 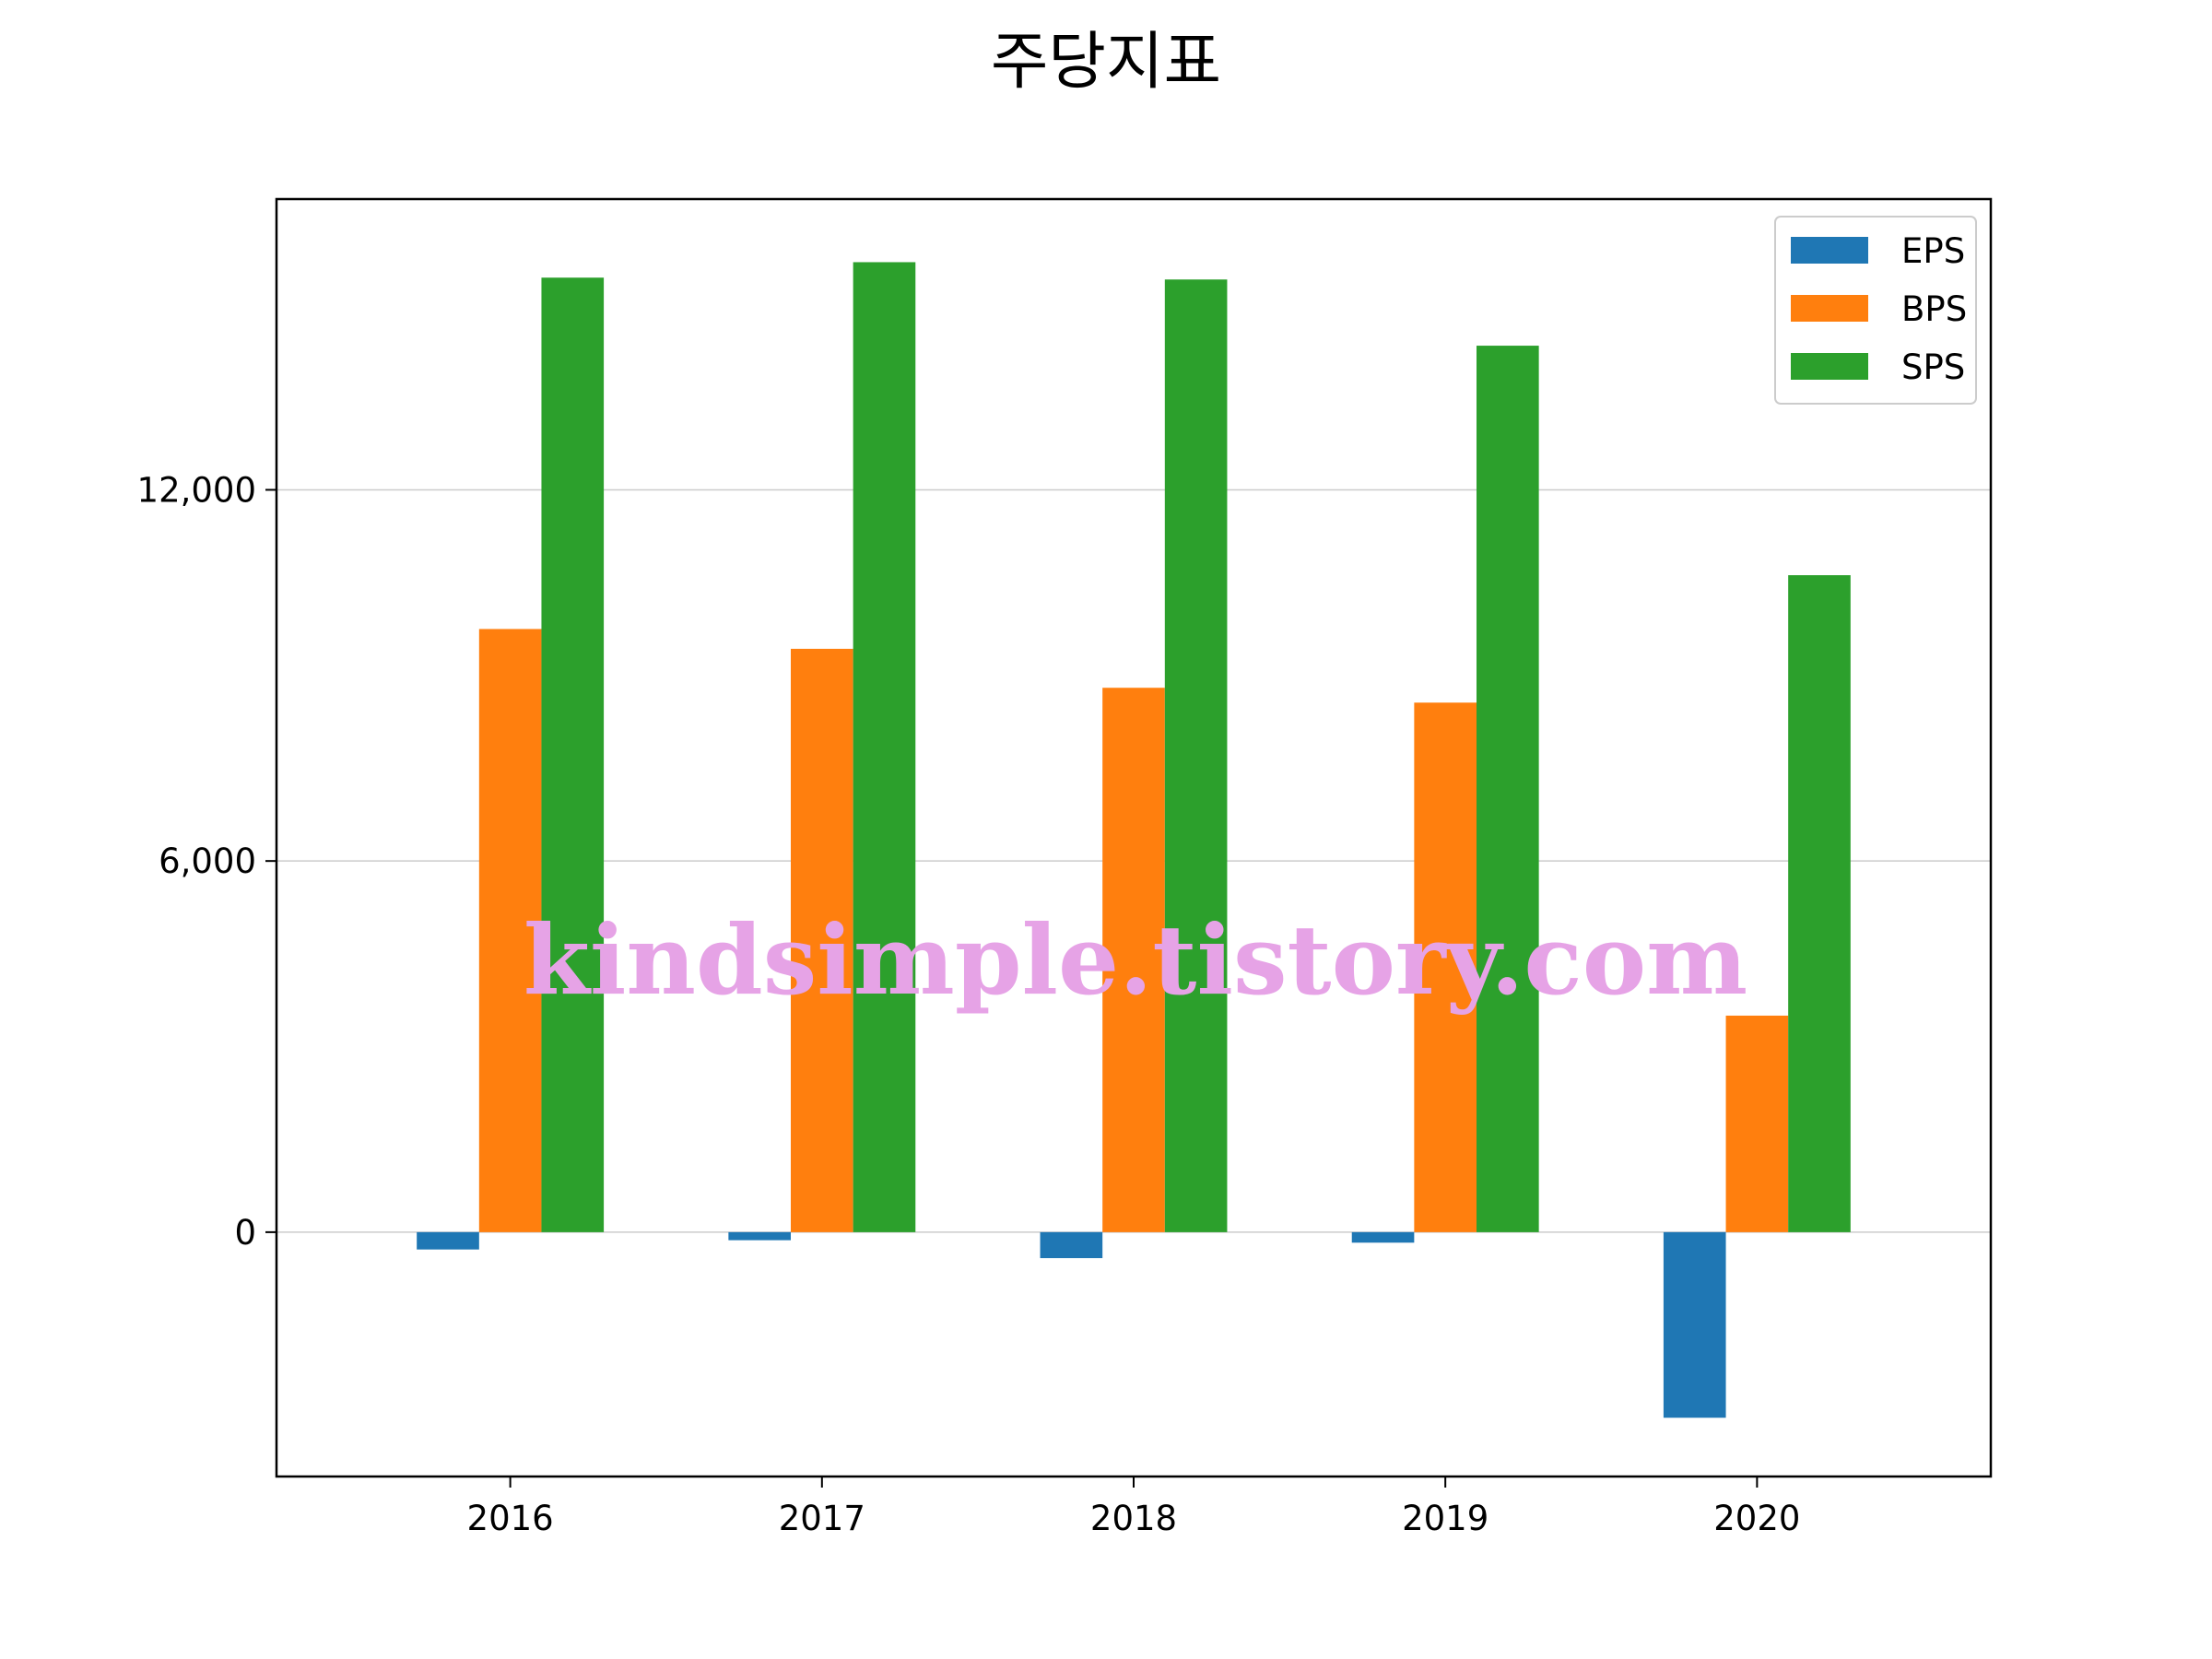 I want to click on bar-bps-2016, so click(x=510, y=930).